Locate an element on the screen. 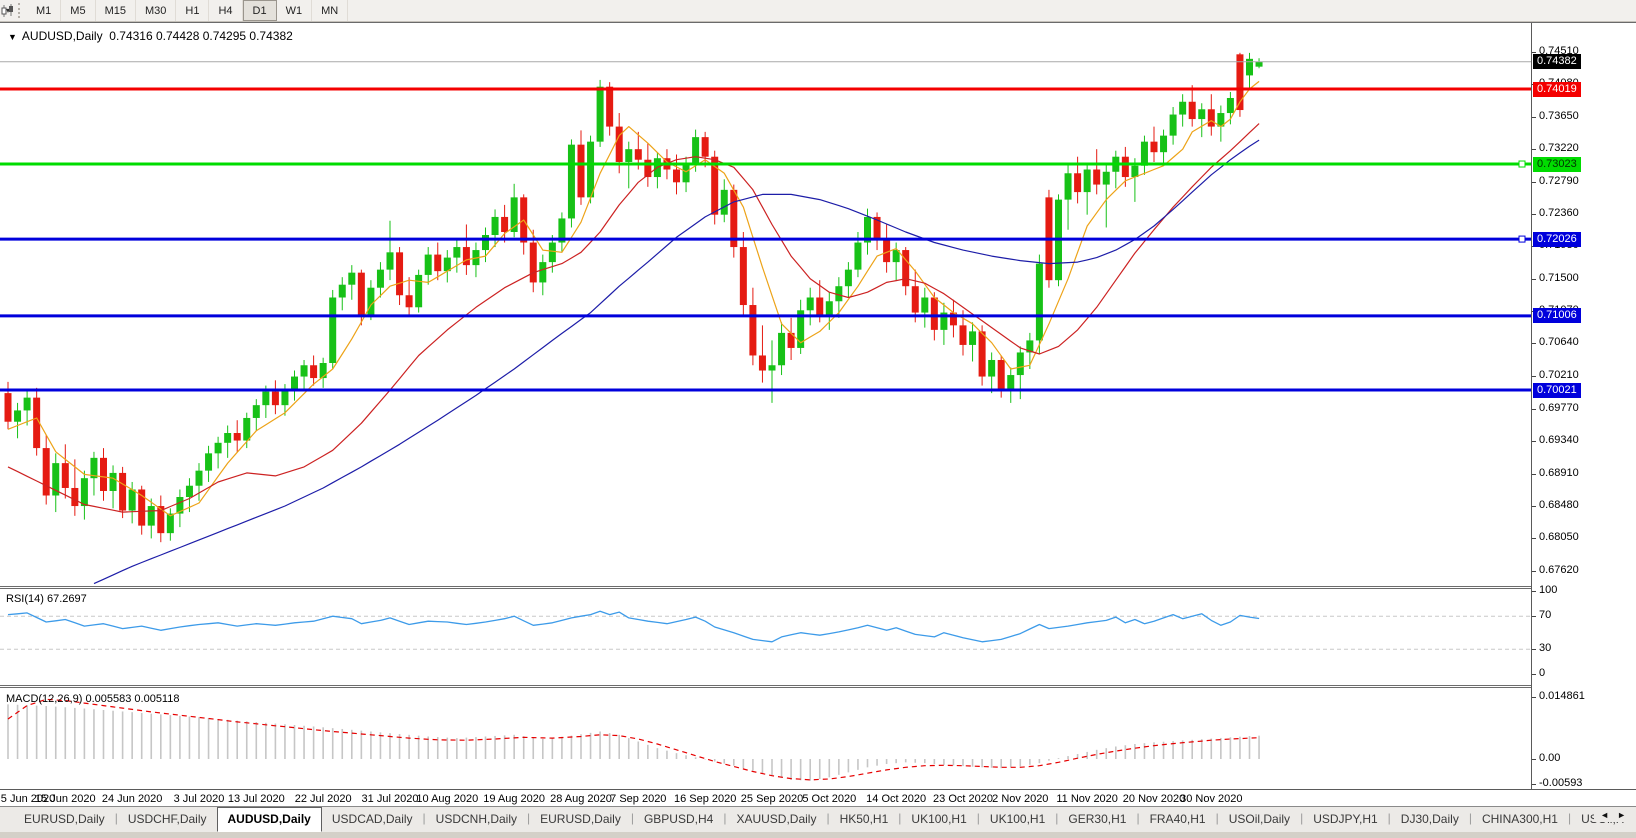 Image resolution: width=1636 pixels, height=838 pixels. price-badge-0.71006: 0.71006 is located at coordinates (1557, 316).